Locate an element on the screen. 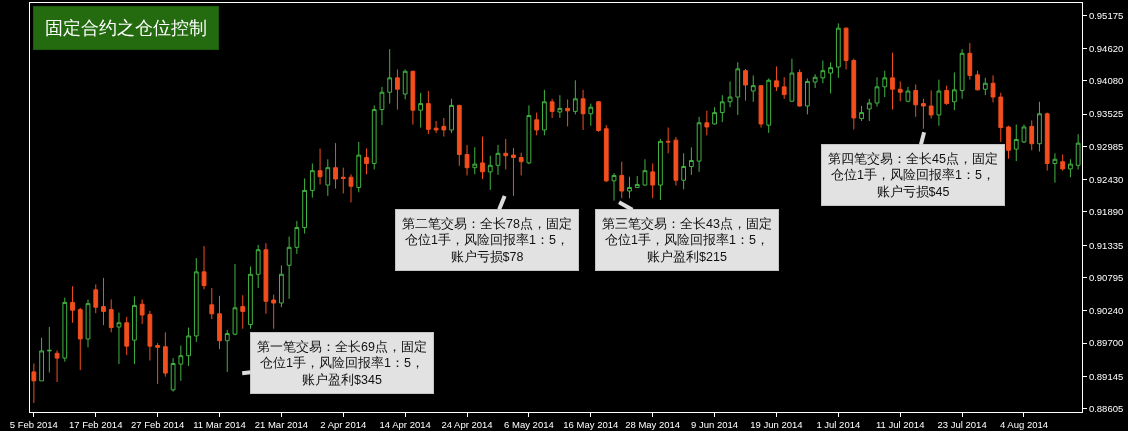  x-tick-label: 1 Jul 2014 is located at coordinates (838, 425).